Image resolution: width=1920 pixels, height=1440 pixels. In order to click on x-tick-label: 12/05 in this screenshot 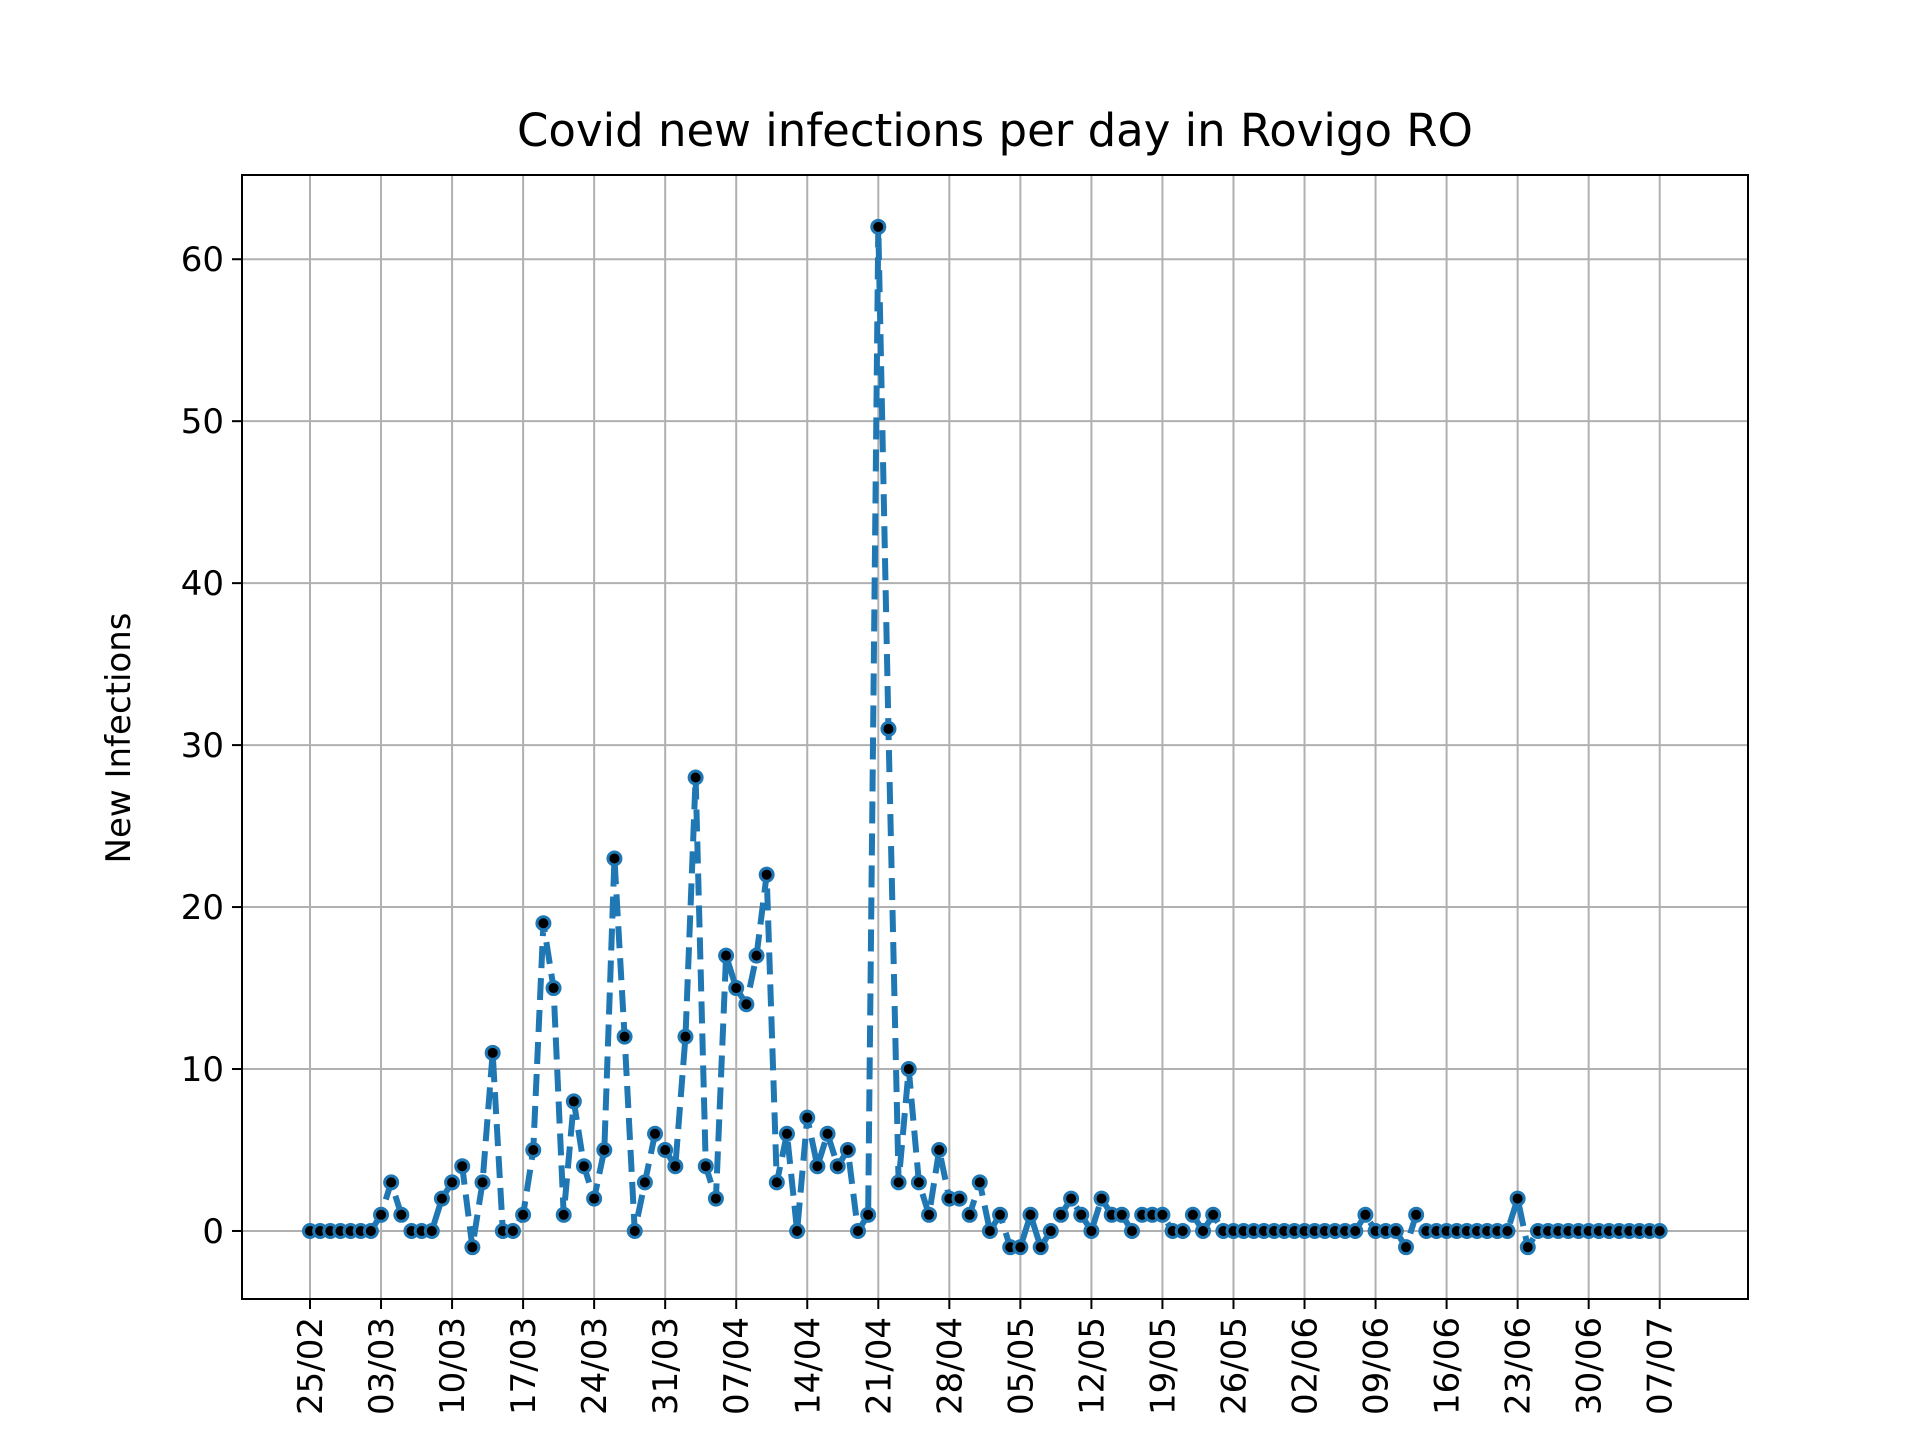, I will do `click(1092, 1366)`.